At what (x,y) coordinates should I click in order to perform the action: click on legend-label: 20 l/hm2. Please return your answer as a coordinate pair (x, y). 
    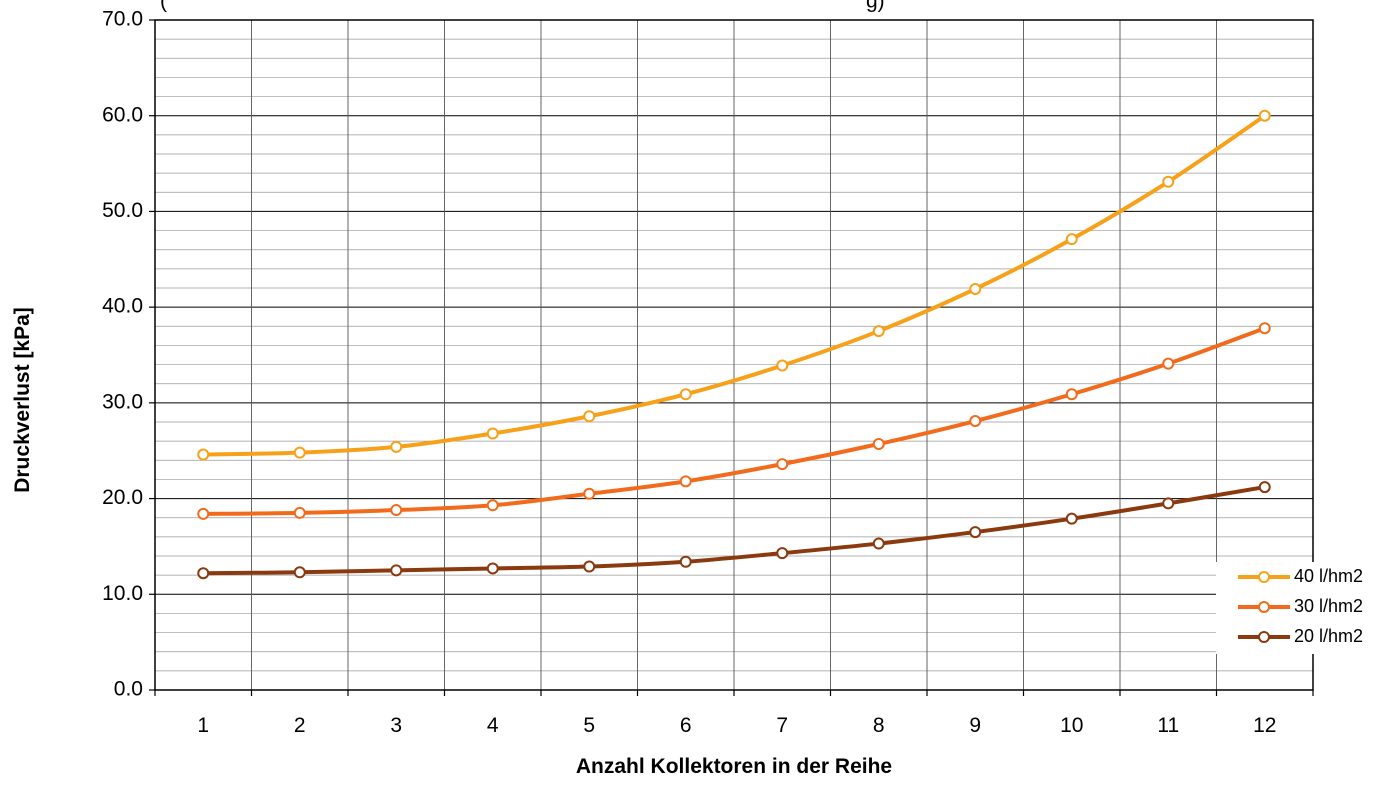
    Looking at the image, I should click on (1328, 636).